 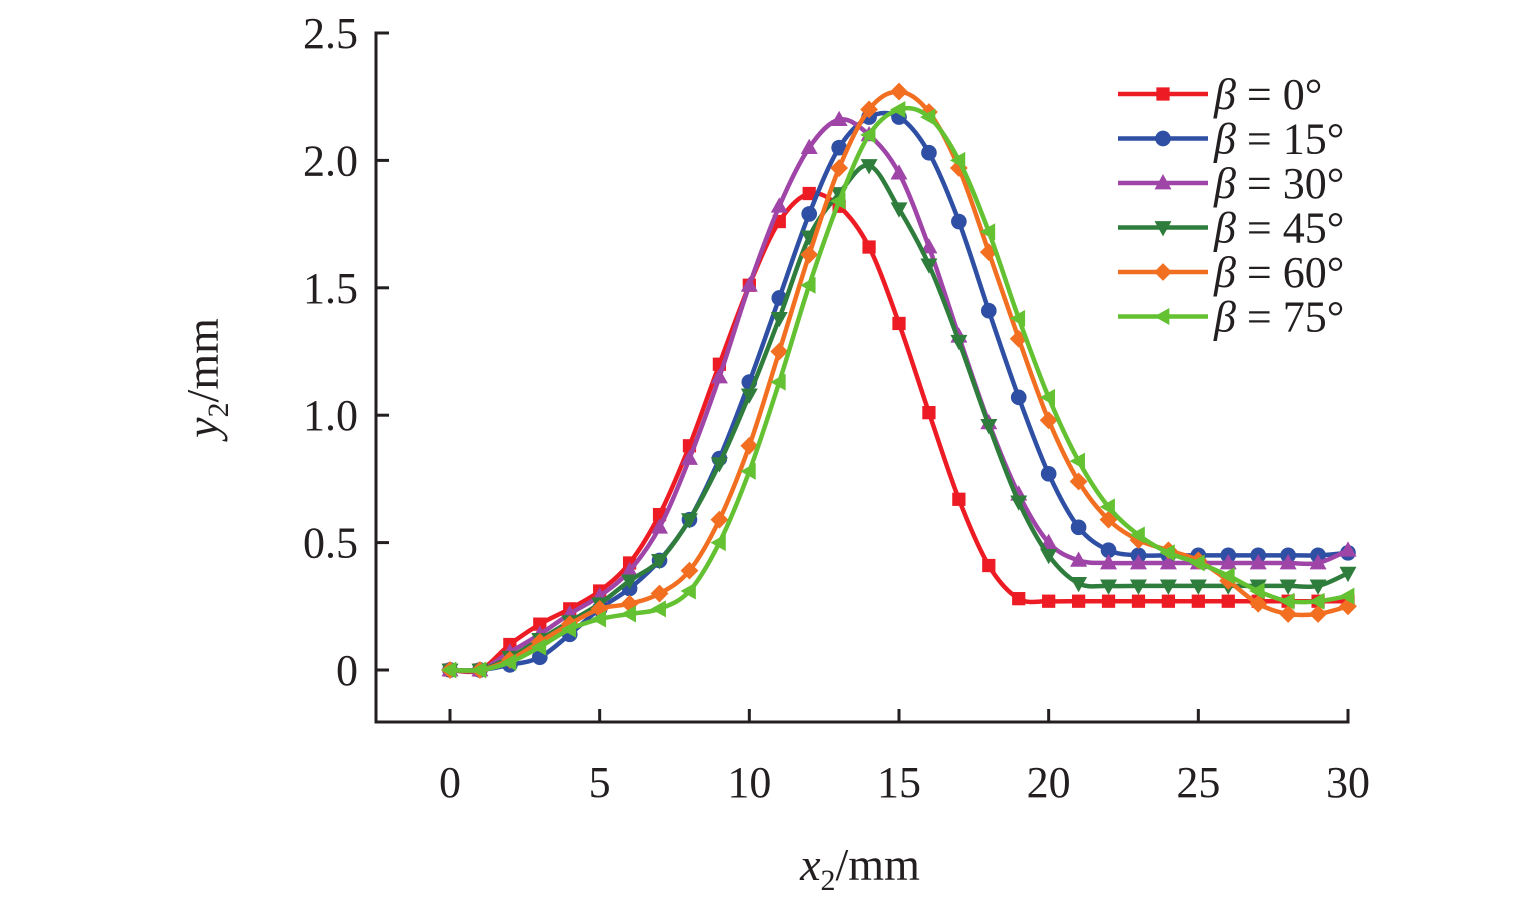 I want to click on legend-label-value: = 30°, so click(x=1290, y=183).